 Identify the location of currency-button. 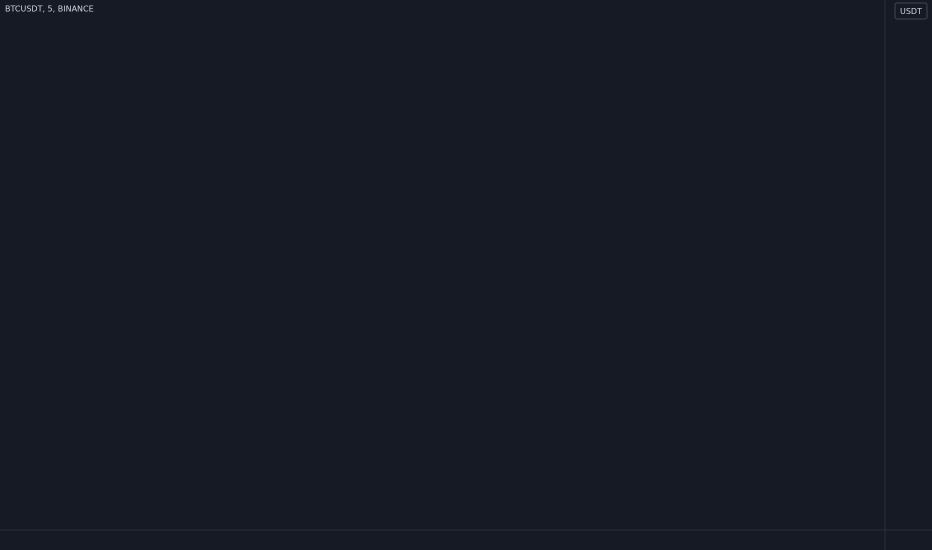
(911, 11).